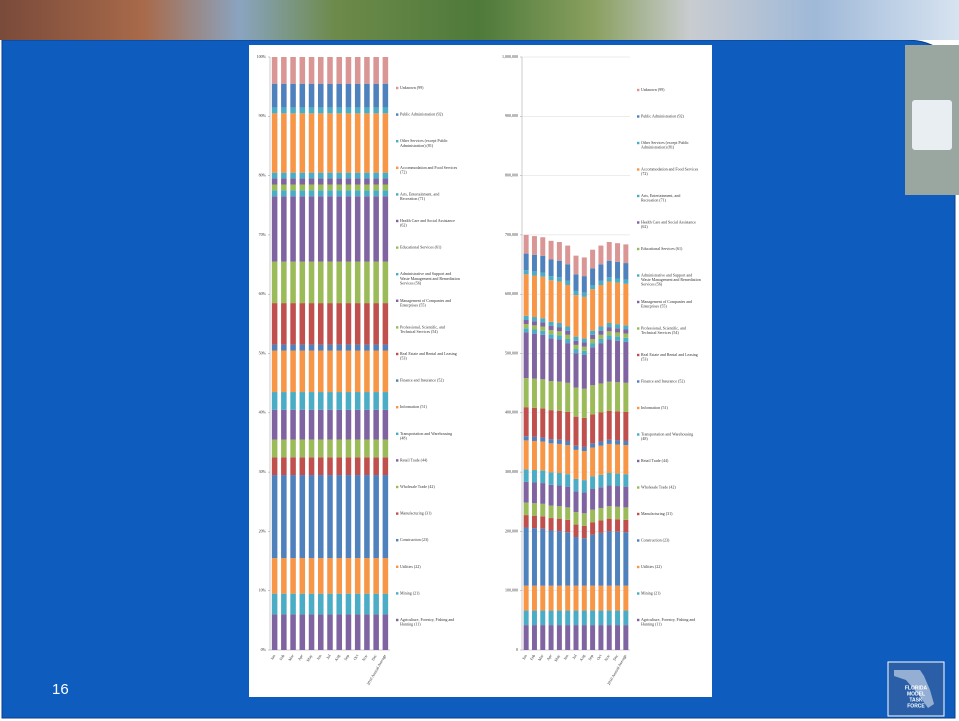  Describe the element at coordinates (301, 657) in the screenshot. I see `x-tick-label: Apr` at that location.